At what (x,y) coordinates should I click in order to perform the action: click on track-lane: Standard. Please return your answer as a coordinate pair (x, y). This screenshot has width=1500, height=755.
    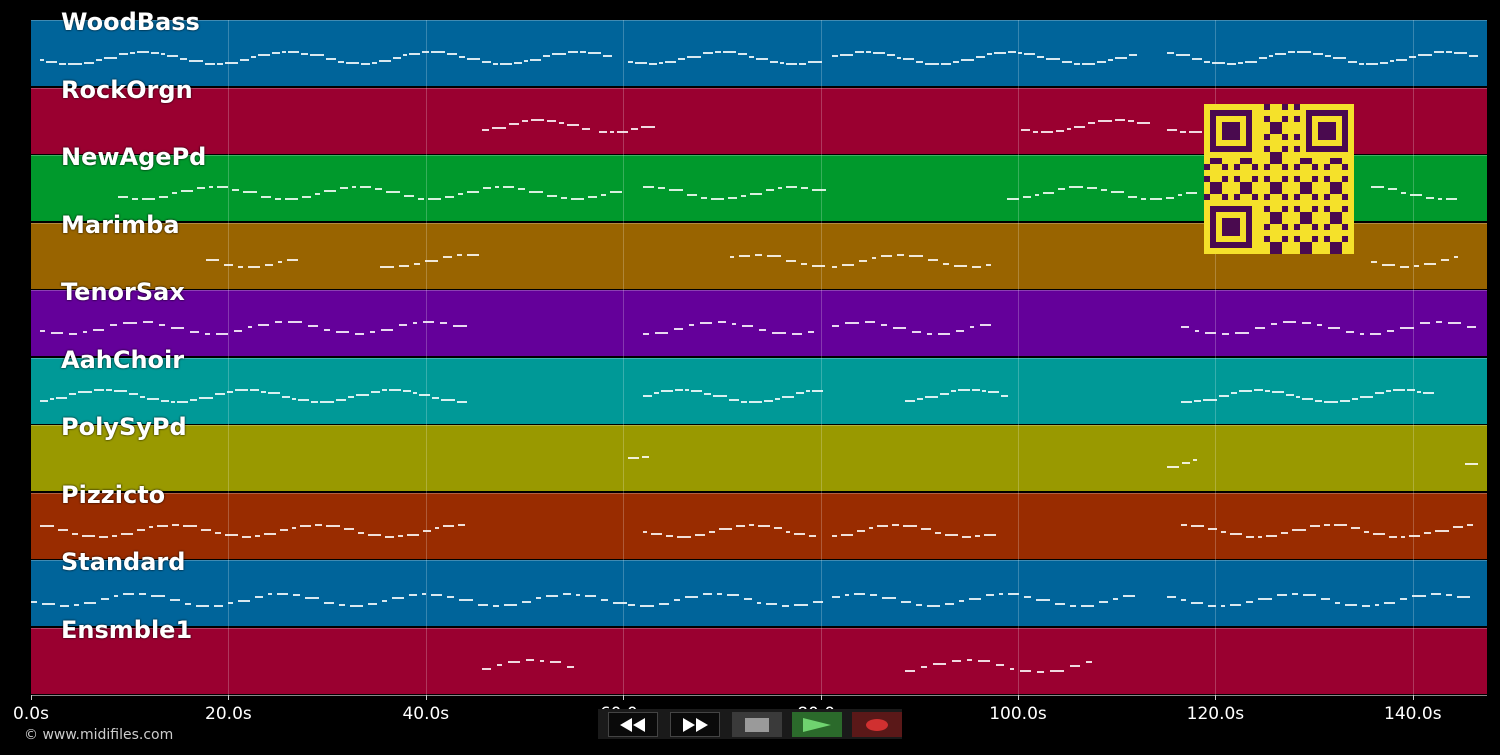
    Looking at the image, I should click on (759, 587).